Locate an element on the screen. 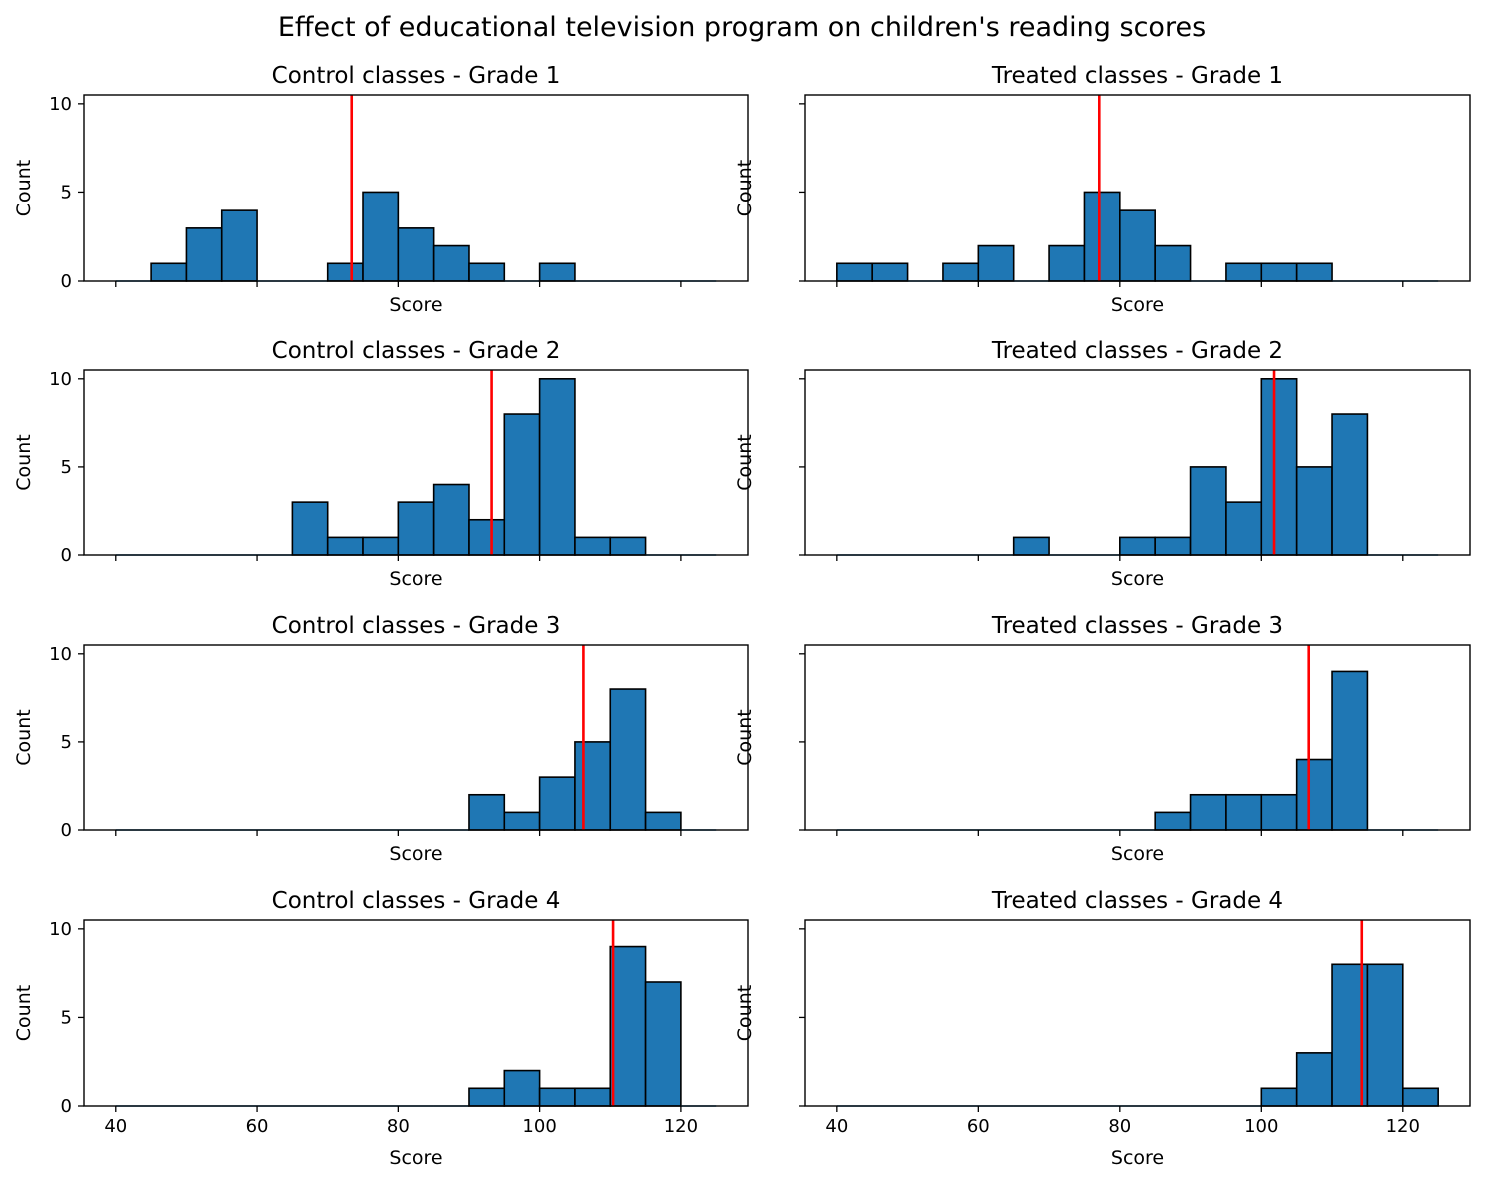 This screenshot has height=1183, width=1485. x-tick-label: 120 is located at coordinates (681, 1126).